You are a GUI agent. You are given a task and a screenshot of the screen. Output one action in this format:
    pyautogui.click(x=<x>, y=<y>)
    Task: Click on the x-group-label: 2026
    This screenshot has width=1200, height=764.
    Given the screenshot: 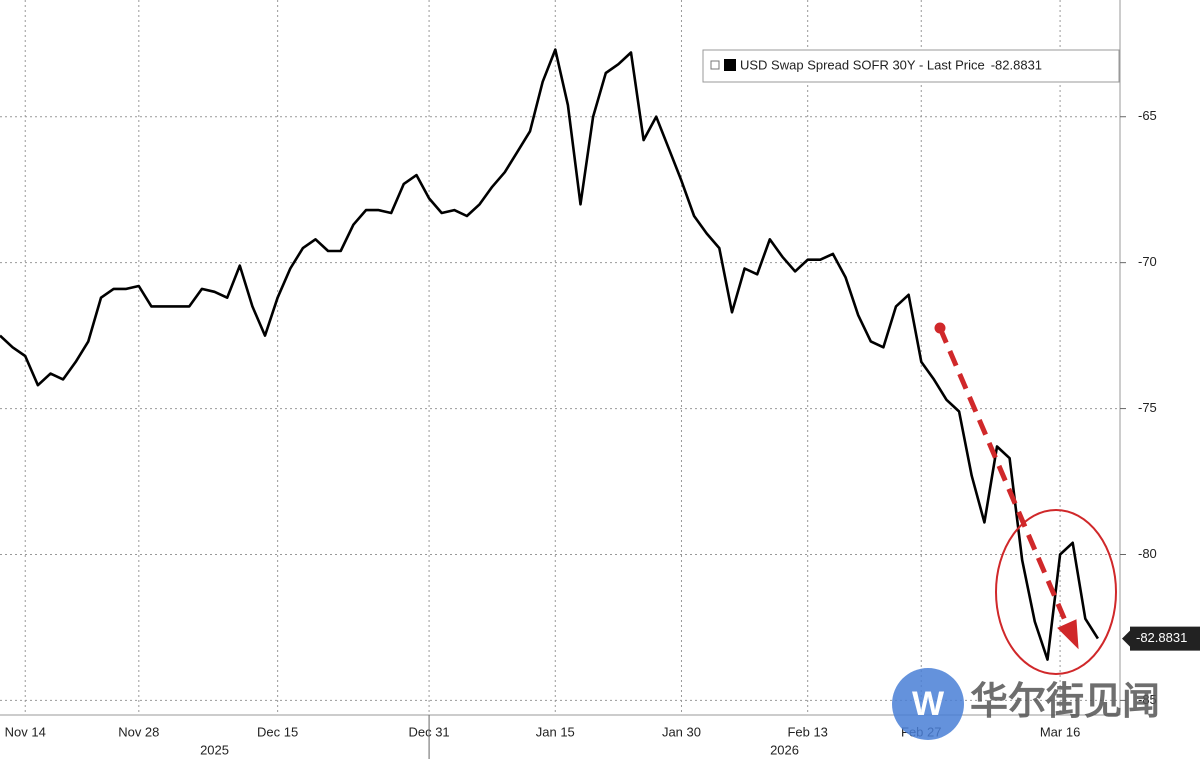 What is the action you would take?
    pyautogui.click(x=784, y=749)
    